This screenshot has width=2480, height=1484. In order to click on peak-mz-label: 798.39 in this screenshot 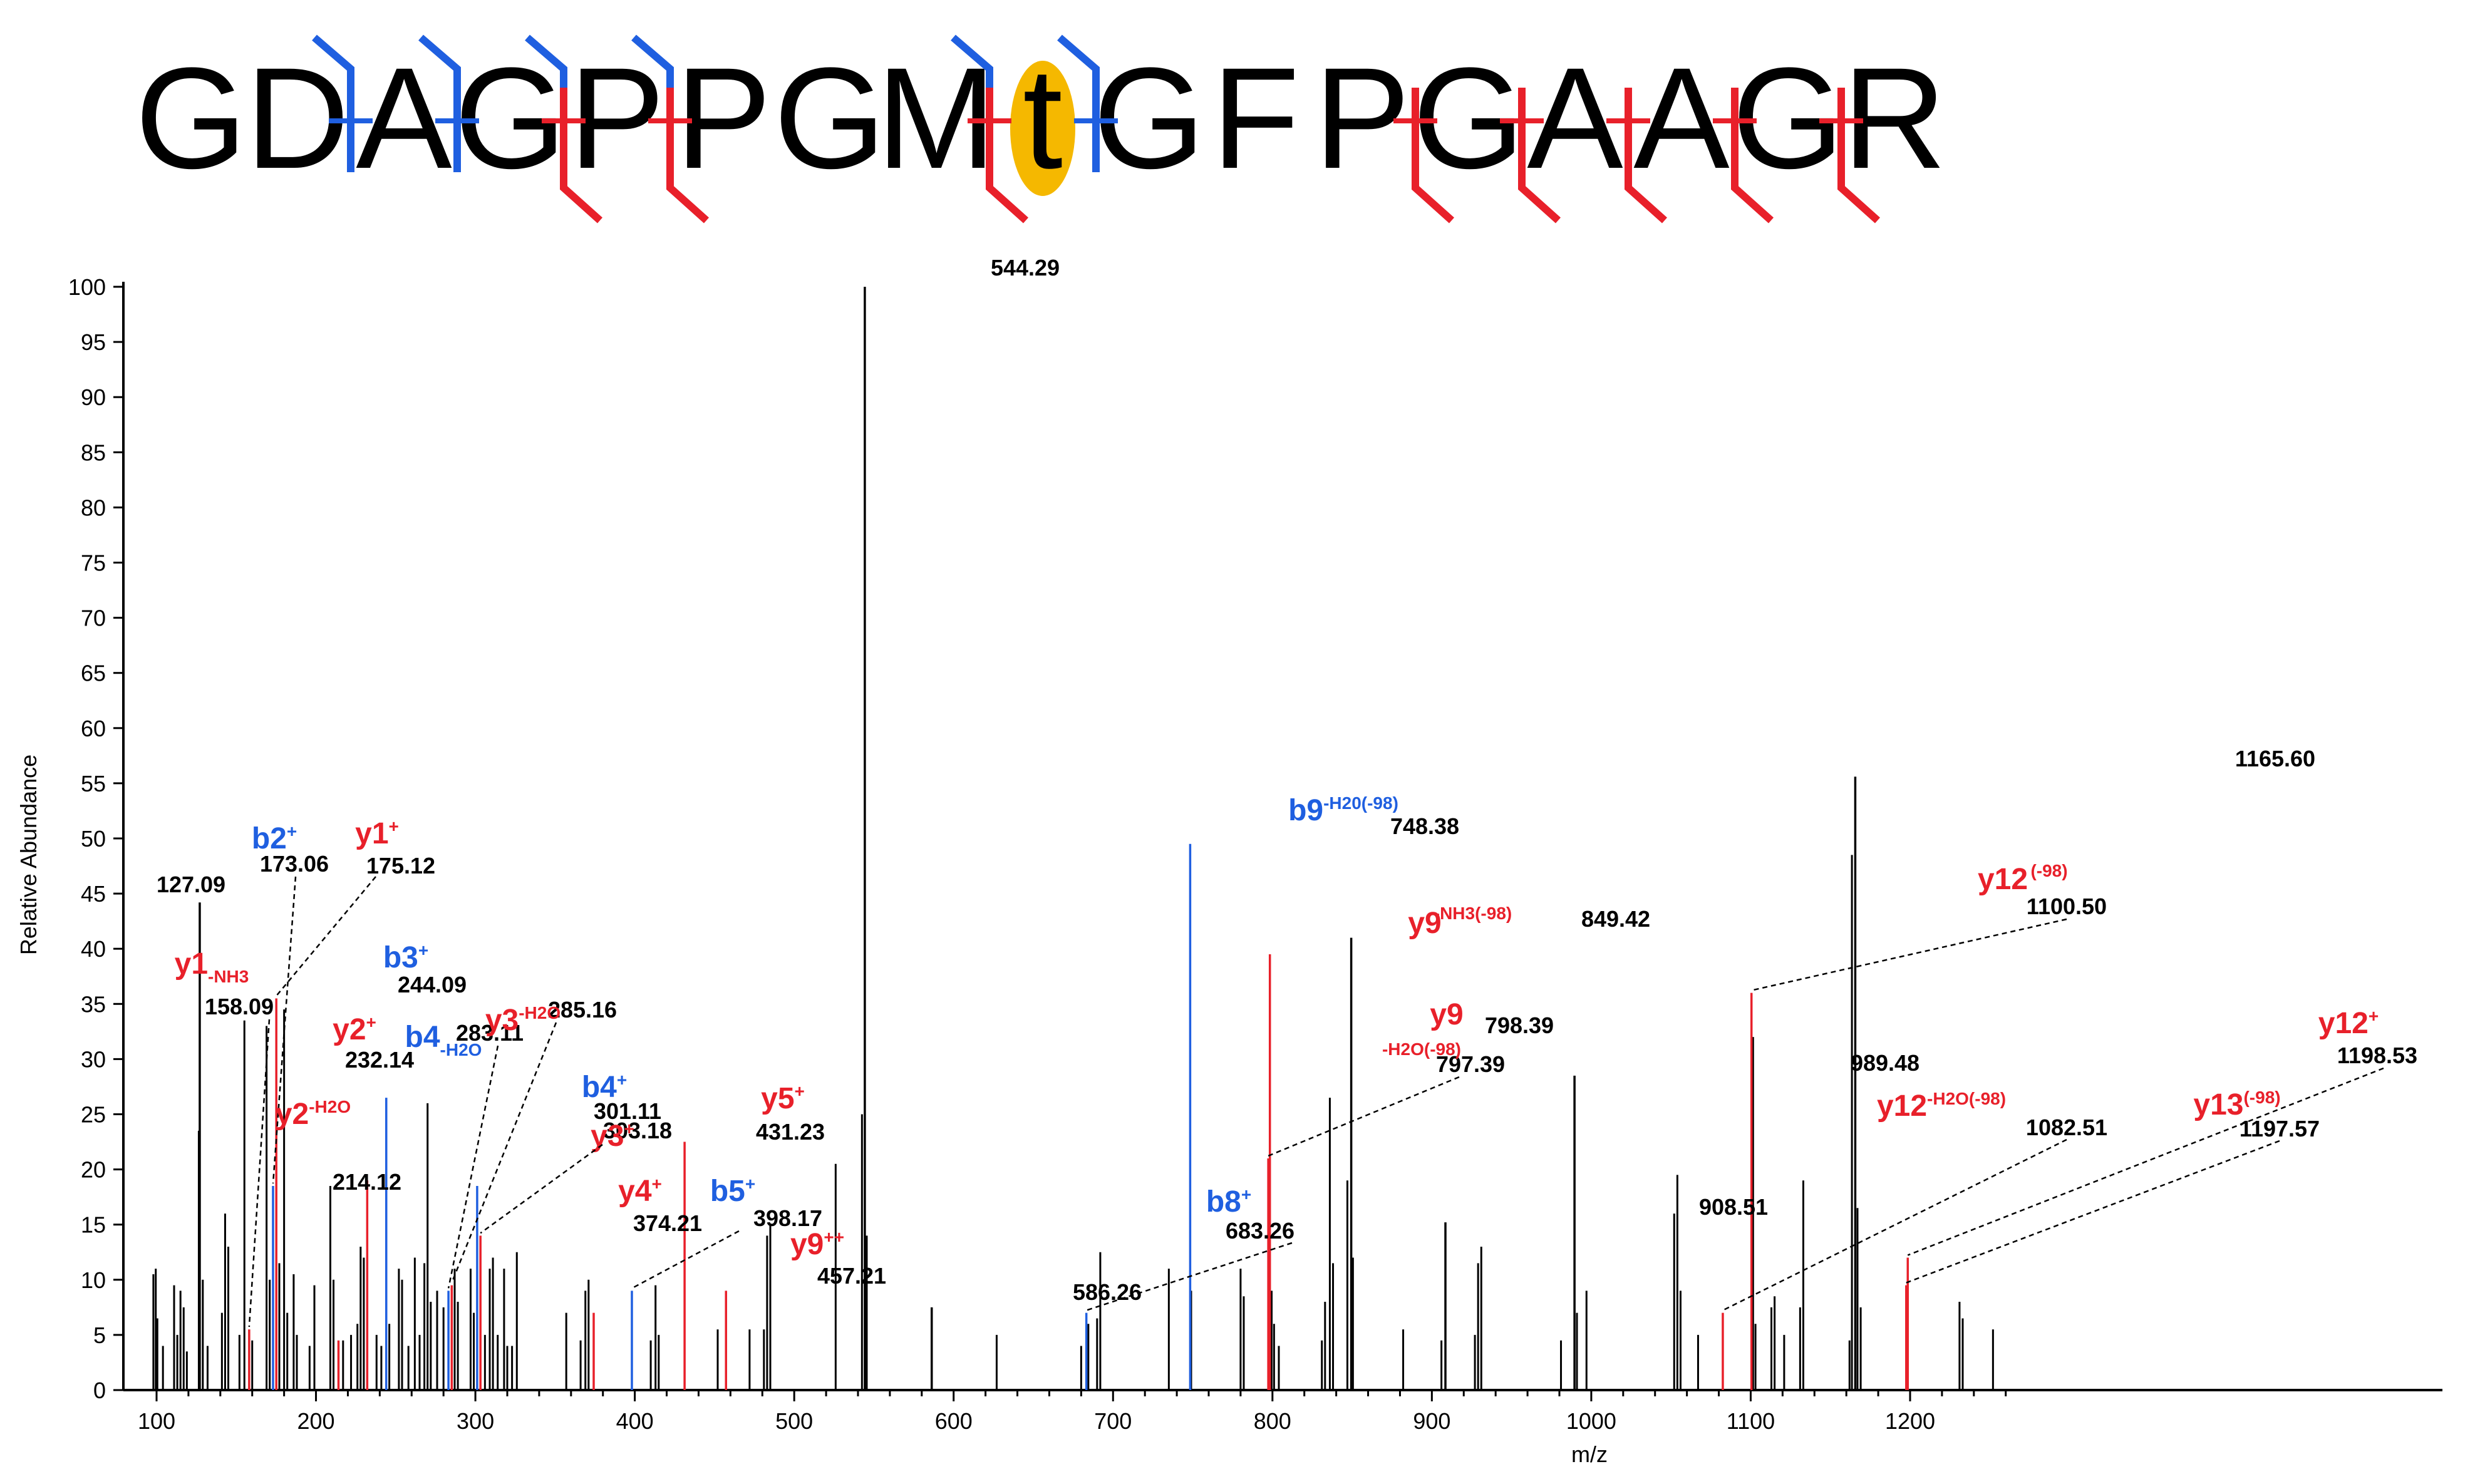, I will do `click(1519, 1025)`.